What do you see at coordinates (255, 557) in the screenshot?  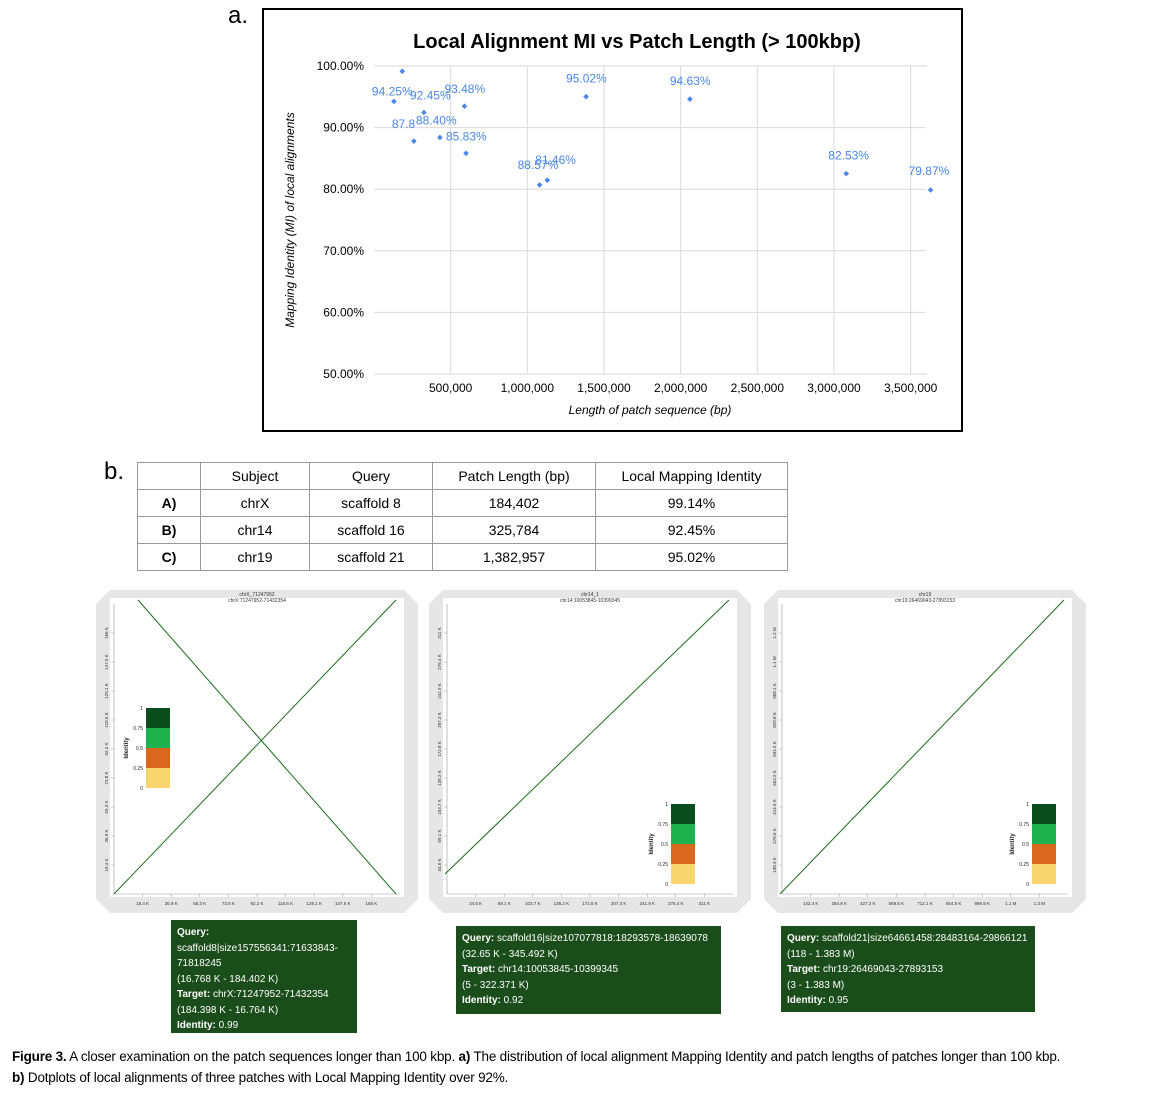 I see `table-cell: chr19` at bounding box center [255, 557].